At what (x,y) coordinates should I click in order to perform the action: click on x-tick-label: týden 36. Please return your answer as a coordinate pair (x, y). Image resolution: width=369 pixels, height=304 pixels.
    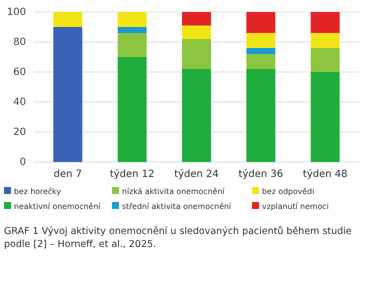
    Looking at the image, I should click on (261, 174).